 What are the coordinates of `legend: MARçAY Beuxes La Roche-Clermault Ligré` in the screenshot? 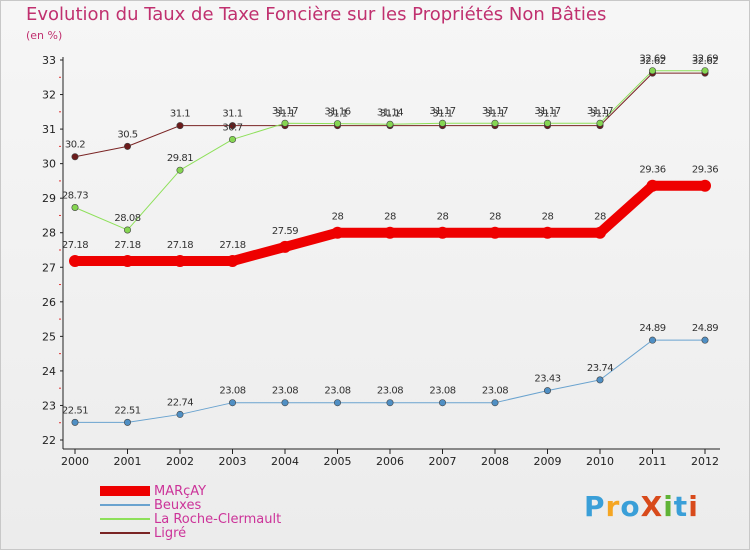 It's located at (190, 512).